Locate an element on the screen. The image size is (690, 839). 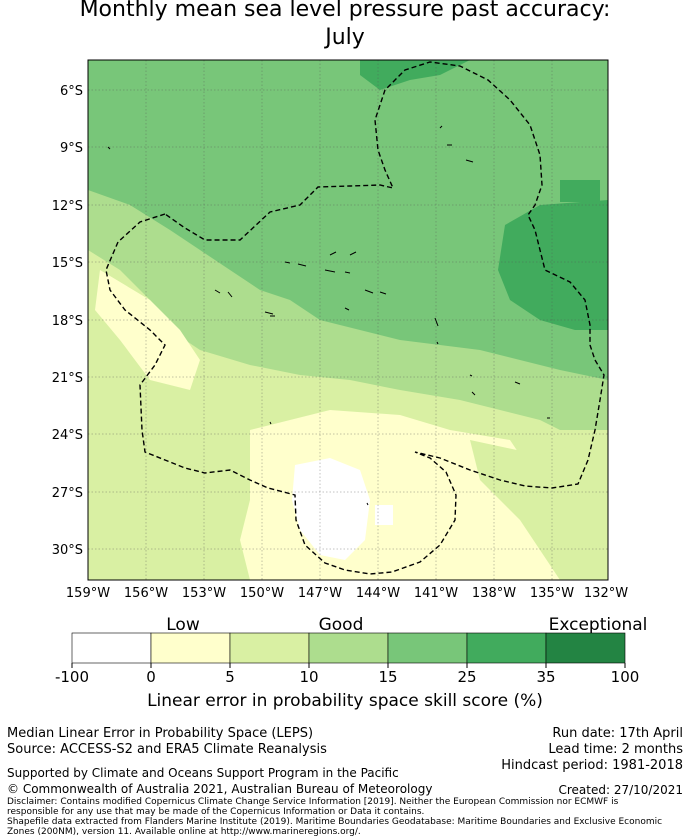
lon-label-138w: 138°W is located at coordinates (494, 593).